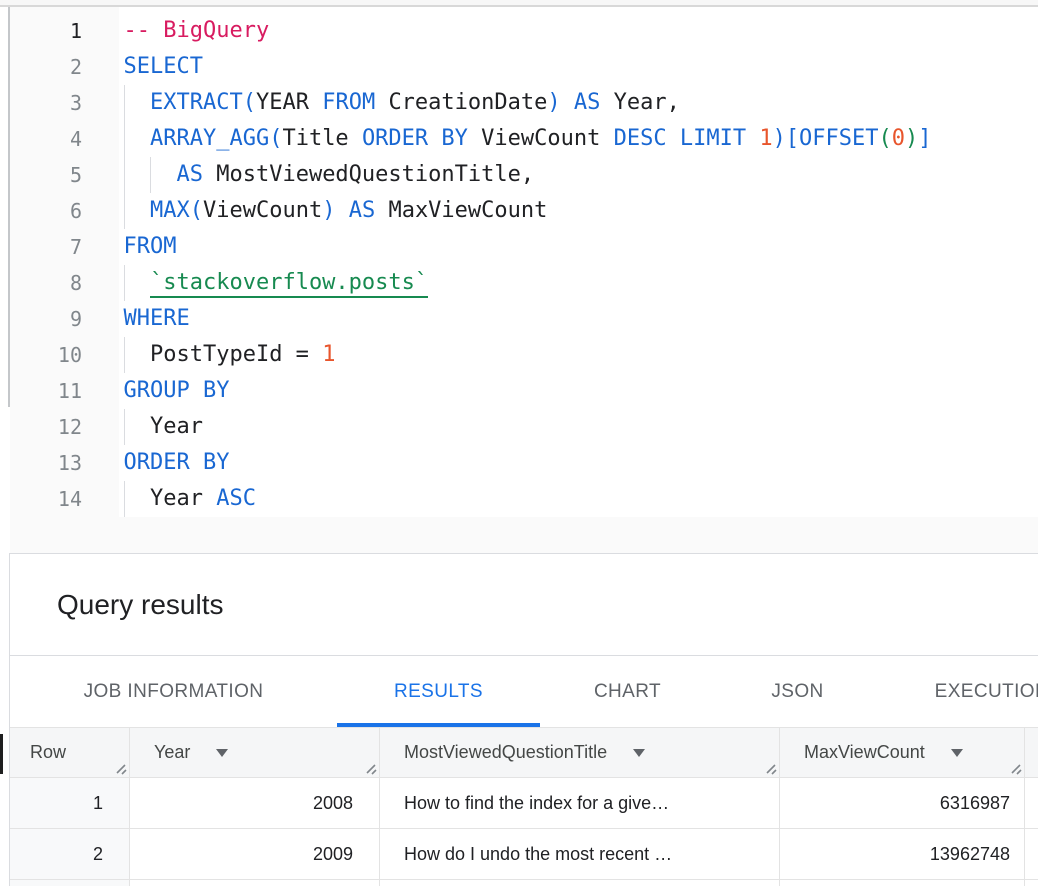 This screenshot has width=1038, height=886. What do you see at coordinates (438, 725) in the screenshot?
I see `active-tab-indicator` at bounding box center [438, 725].